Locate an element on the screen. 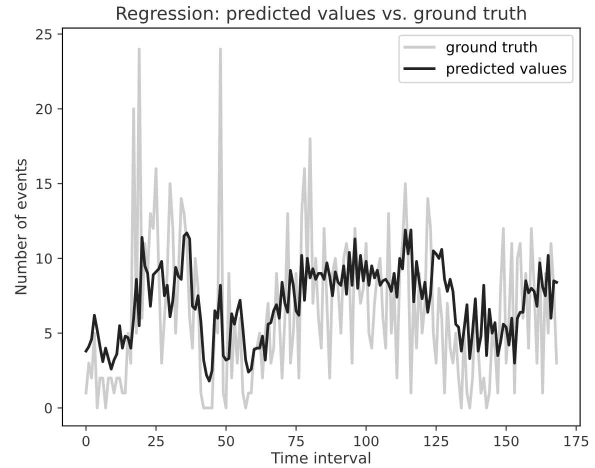 The image size is (595, 468). y-tick-label: 5 is located at coordinates (48, 333).